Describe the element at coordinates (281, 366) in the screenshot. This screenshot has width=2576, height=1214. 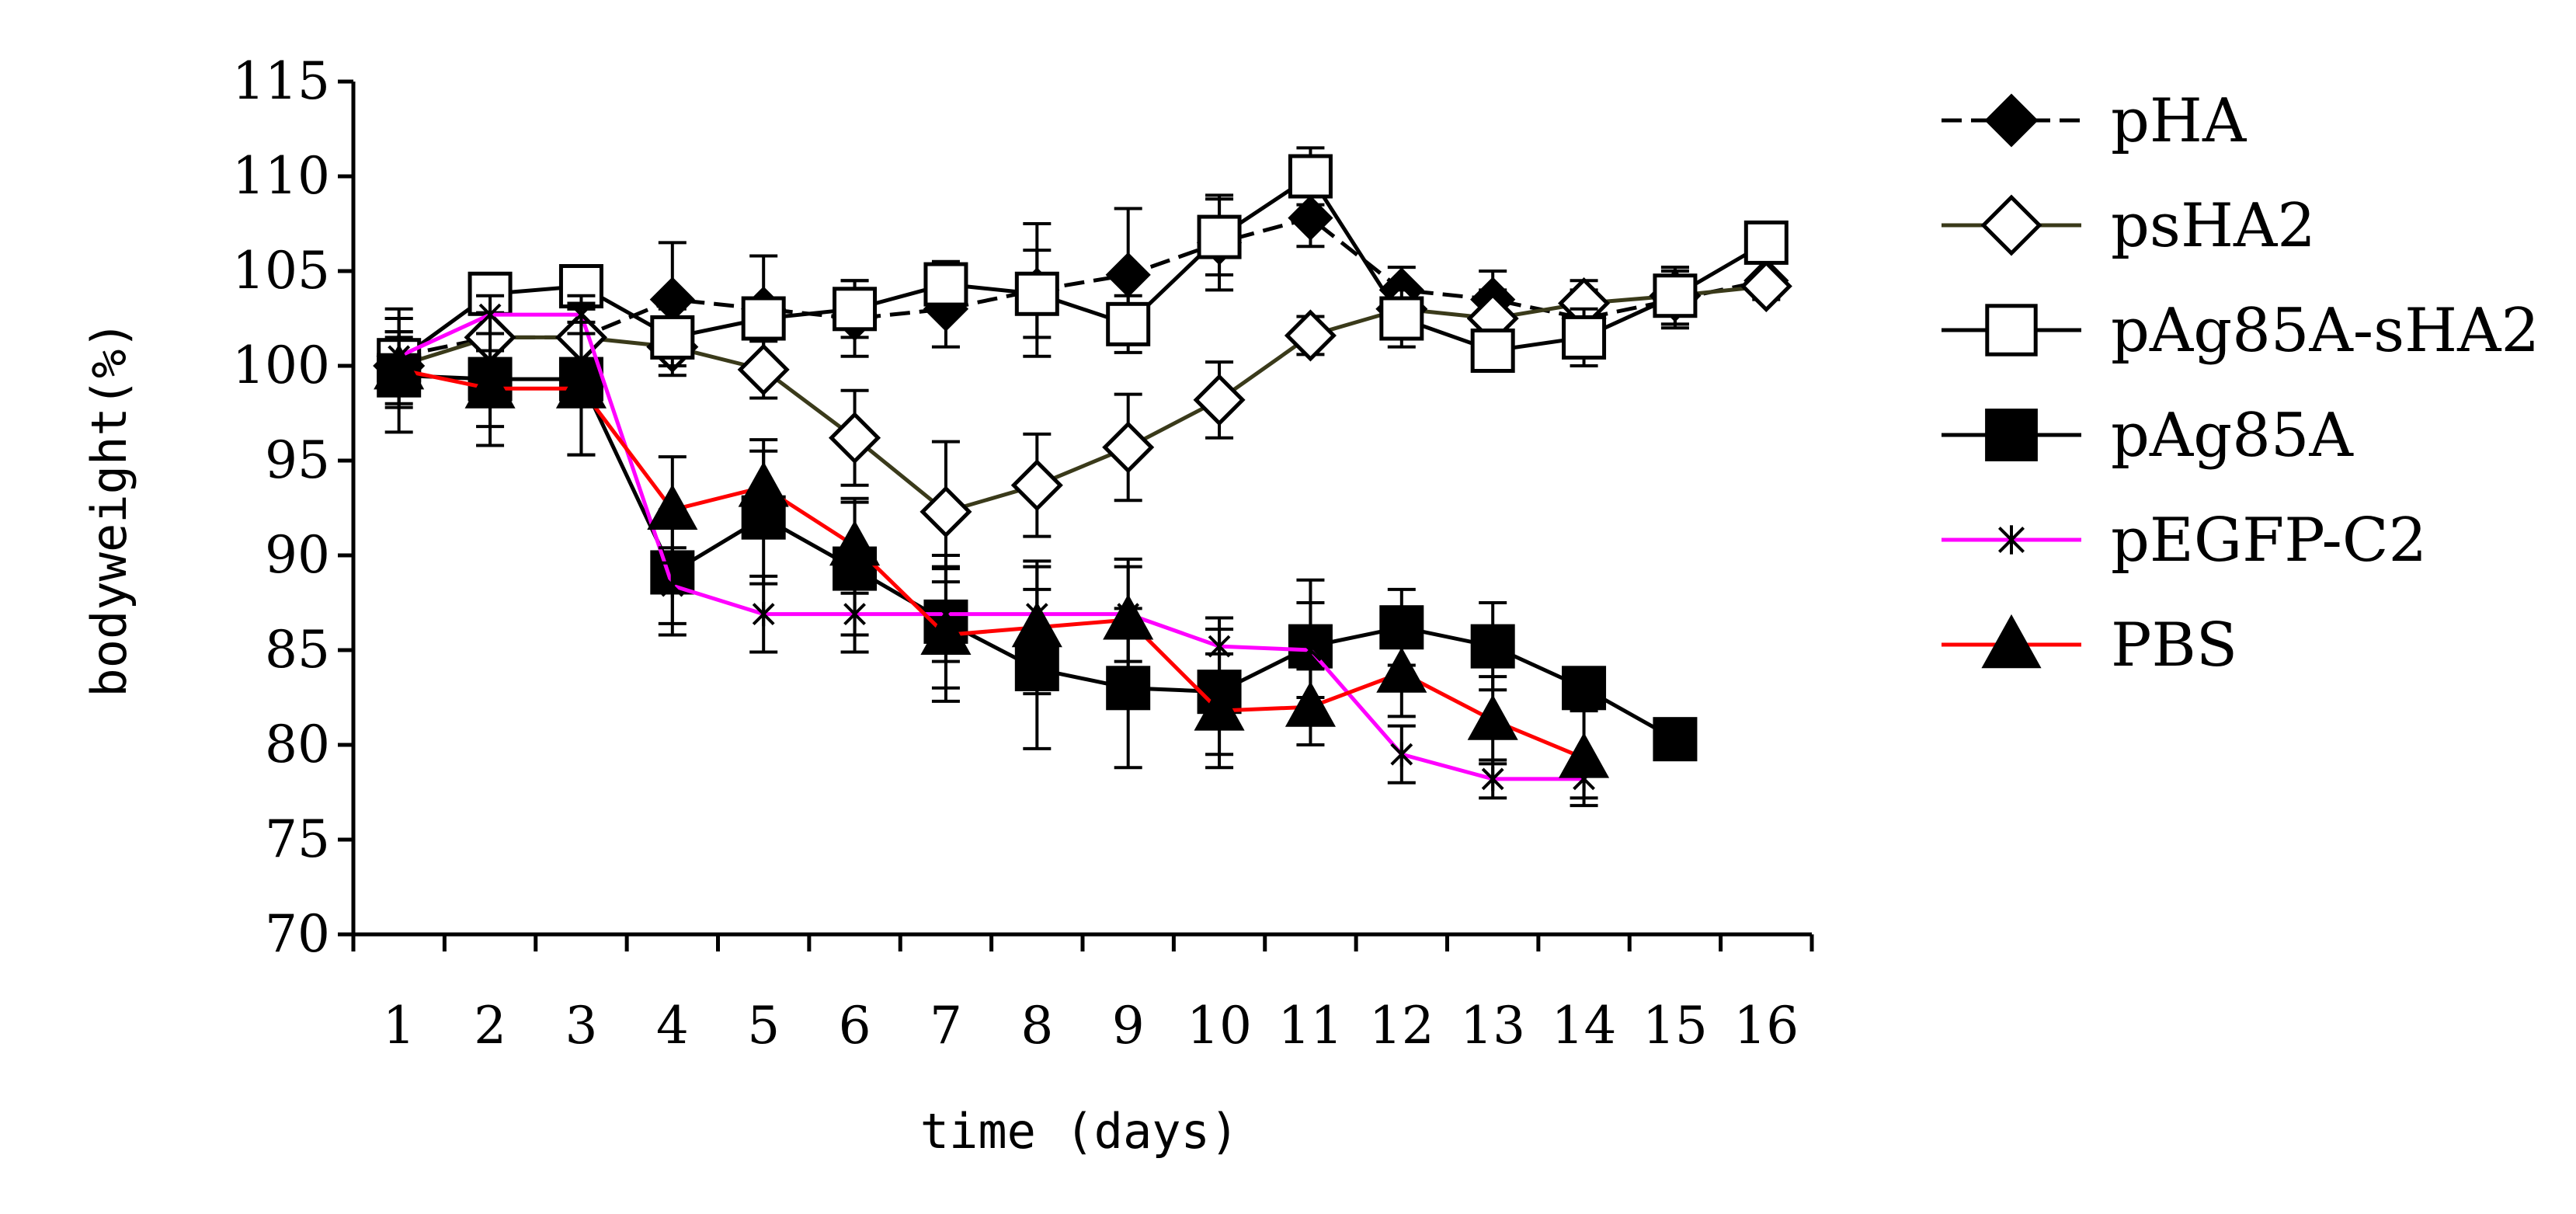
I see `y-tick-label: 100` at that location.